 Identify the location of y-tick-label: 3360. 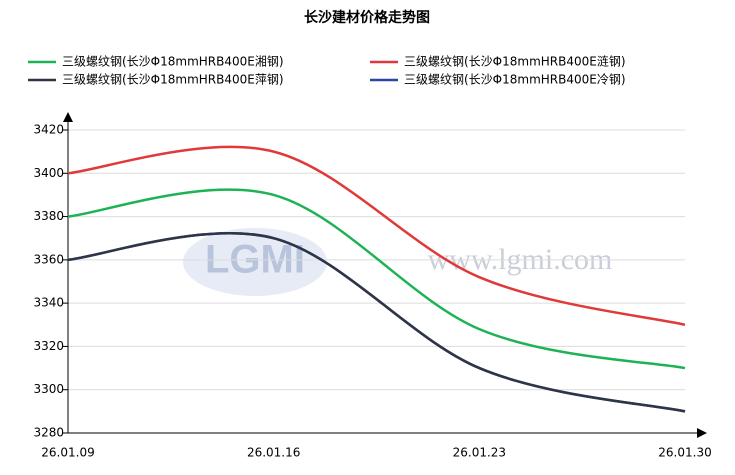
(48, 259).